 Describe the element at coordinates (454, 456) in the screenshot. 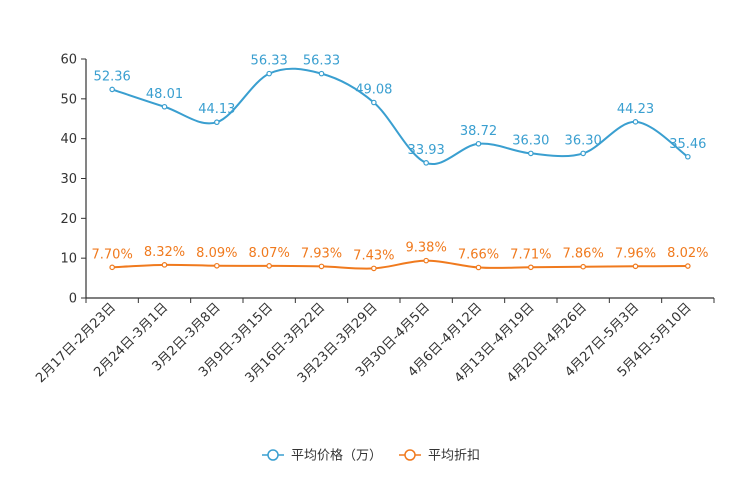

I see `legend-label: 平均折扣` at that location.